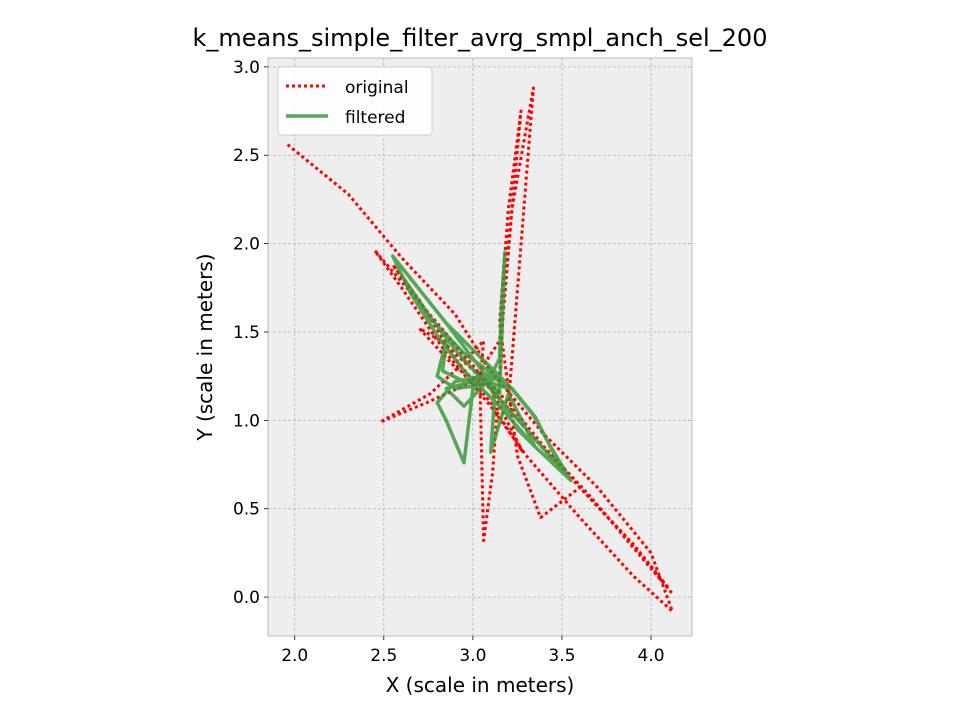 The width and height of the screenshot is (960, 720). I want to click on y-tick-label: 2.5, so click(246, 156).